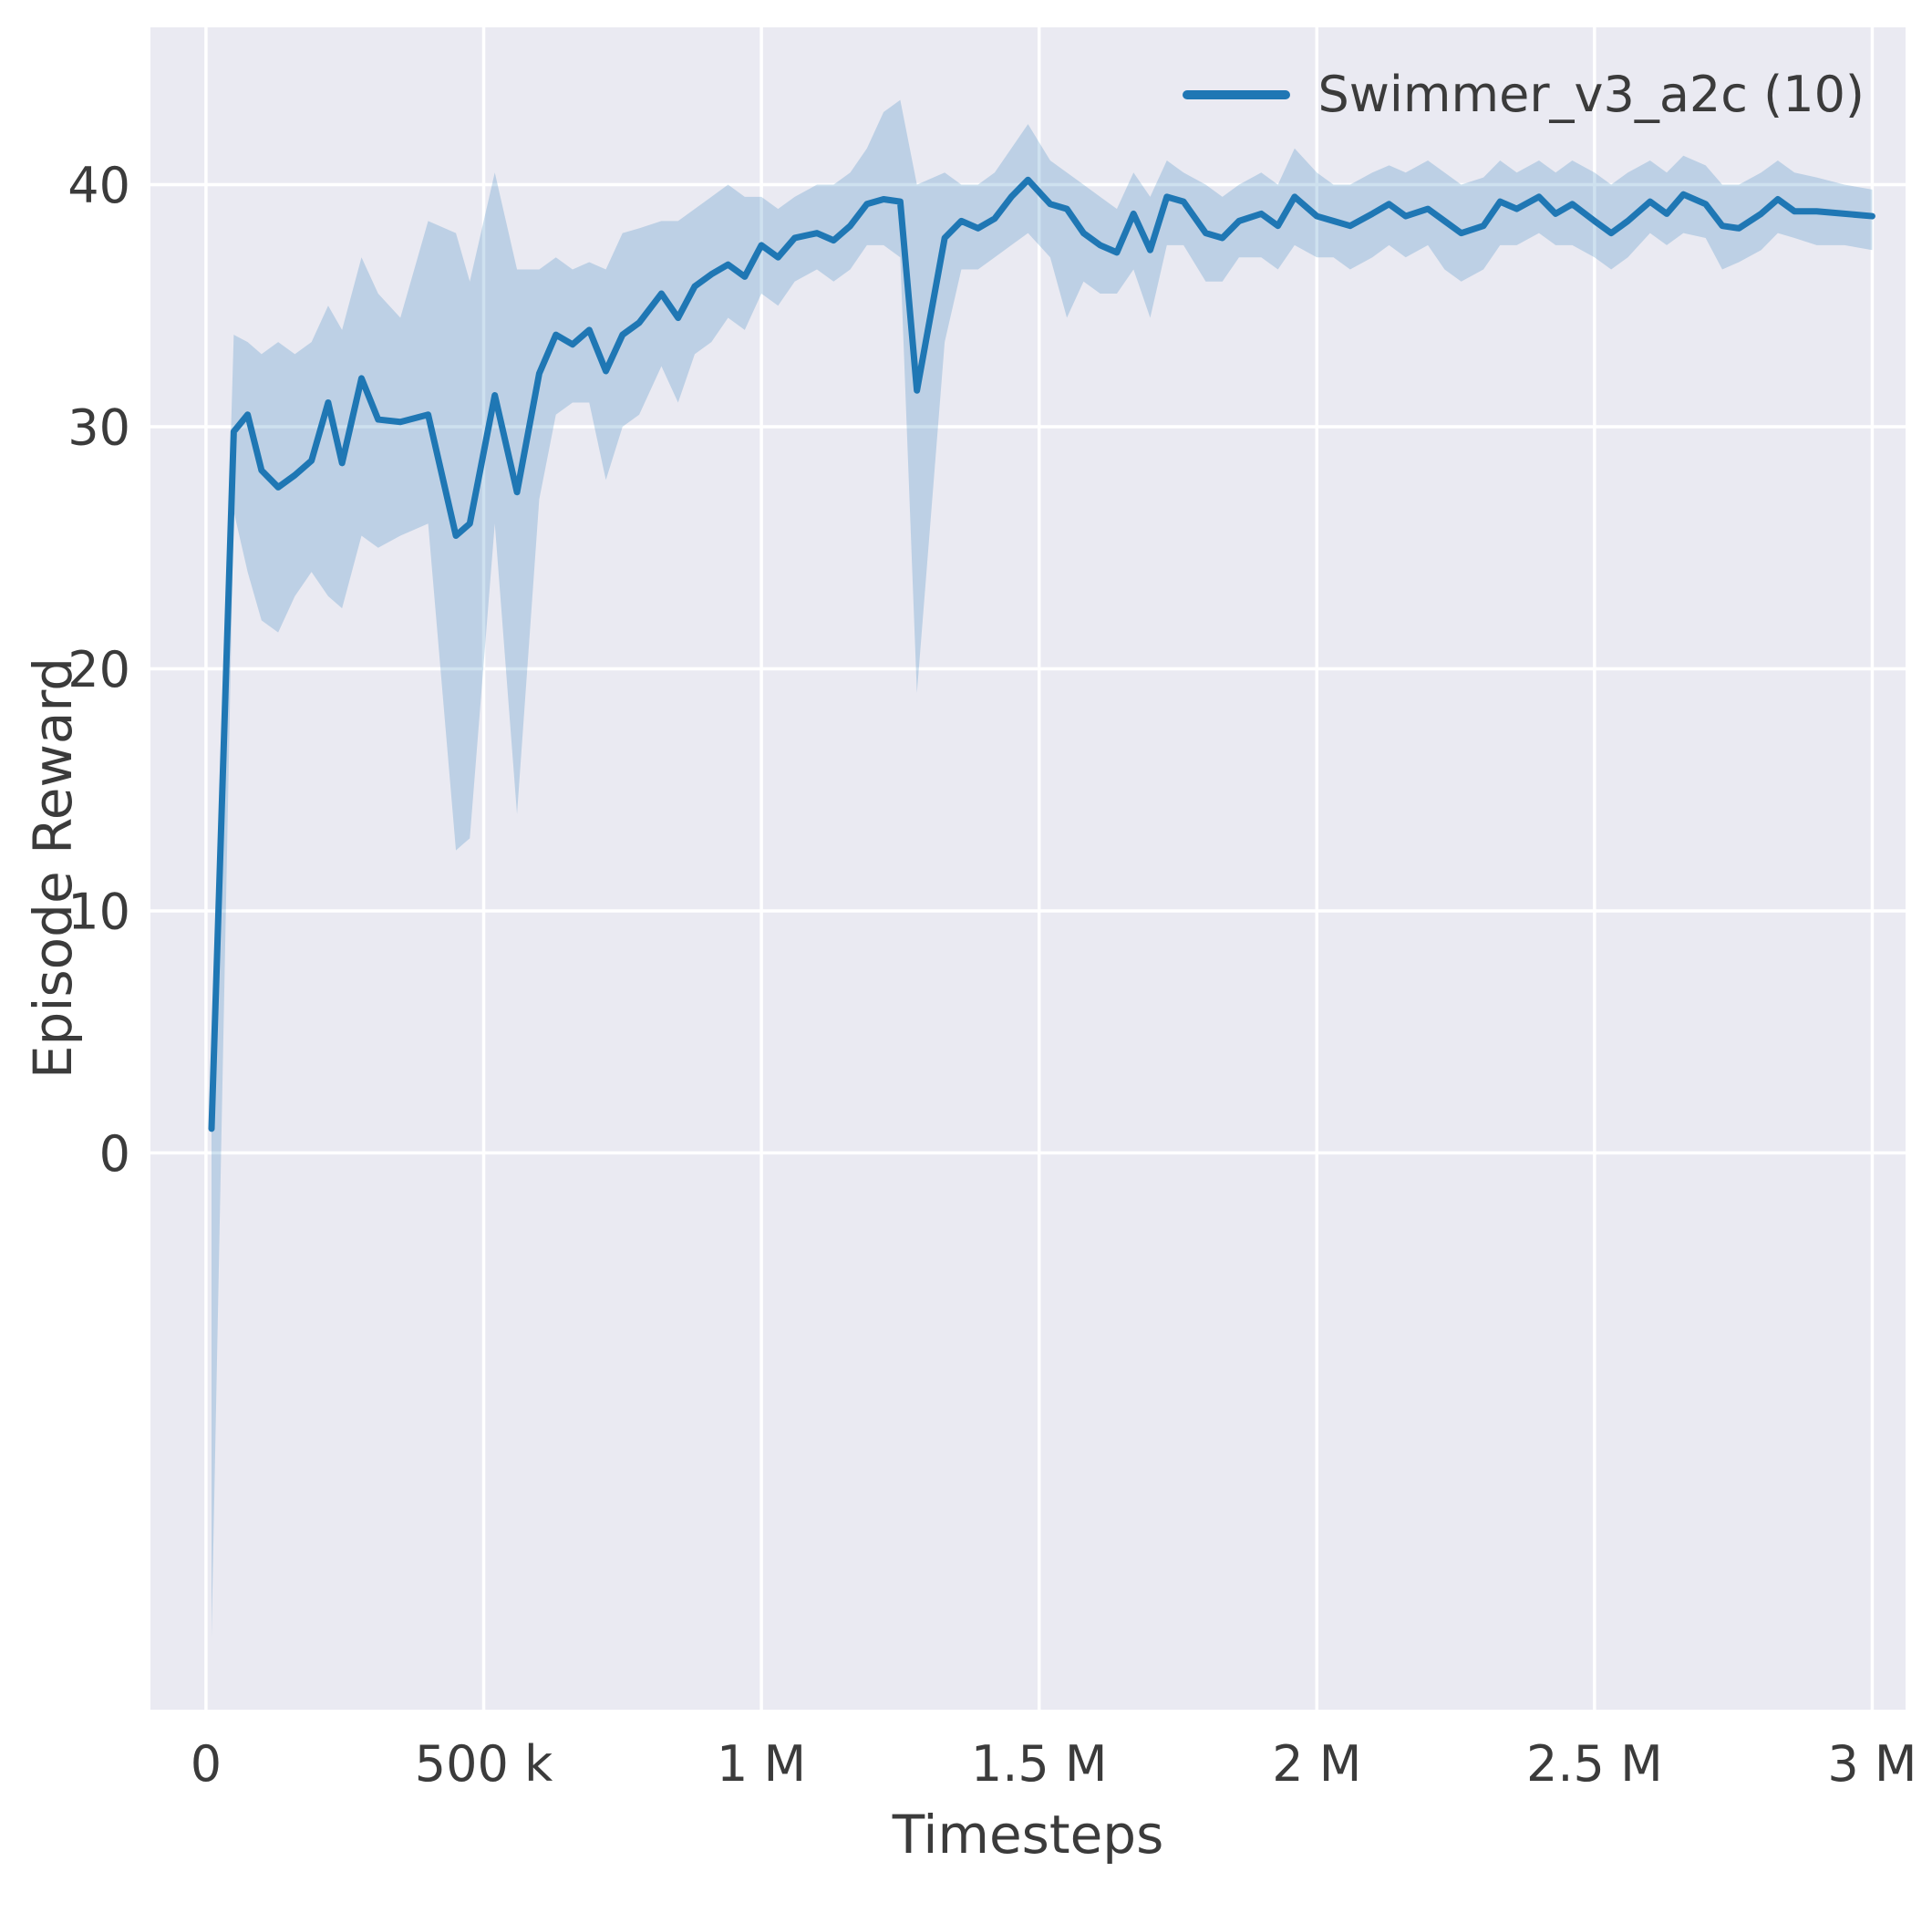 Image resolution: width=1932 pixels, height=1913 pixels. Describe the element at coordinates (1317, 1764) in the screenshot. I see `x-tick-label: 2 M` at that location.